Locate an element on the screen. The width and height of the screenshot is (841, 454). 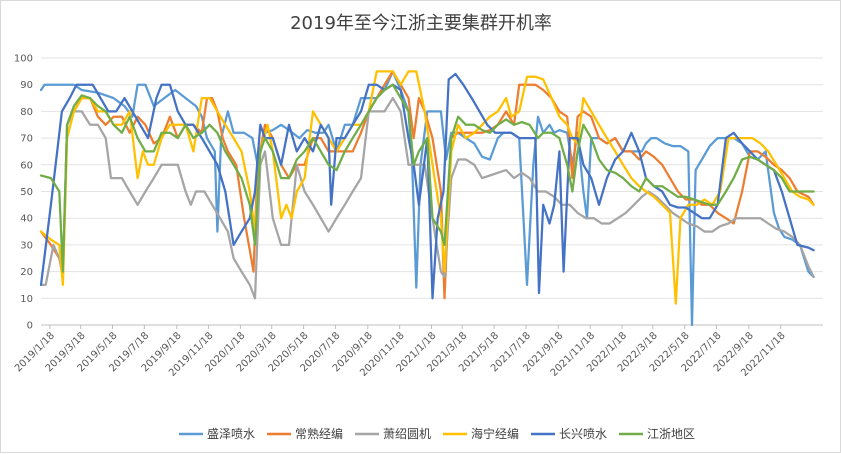
legend-item: 盛泽喷水 is located at coordinates (217, 433).